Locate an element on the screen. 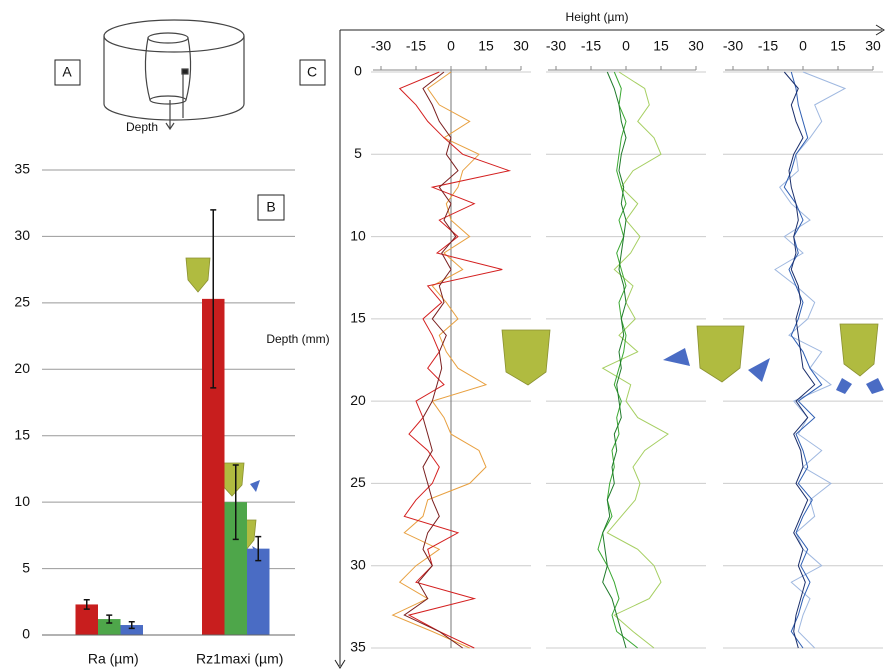 Image resolution: width=890 pixels, height=672 pixels. x-tick-label: Ra (µm) is located at coordinates (113, 659).